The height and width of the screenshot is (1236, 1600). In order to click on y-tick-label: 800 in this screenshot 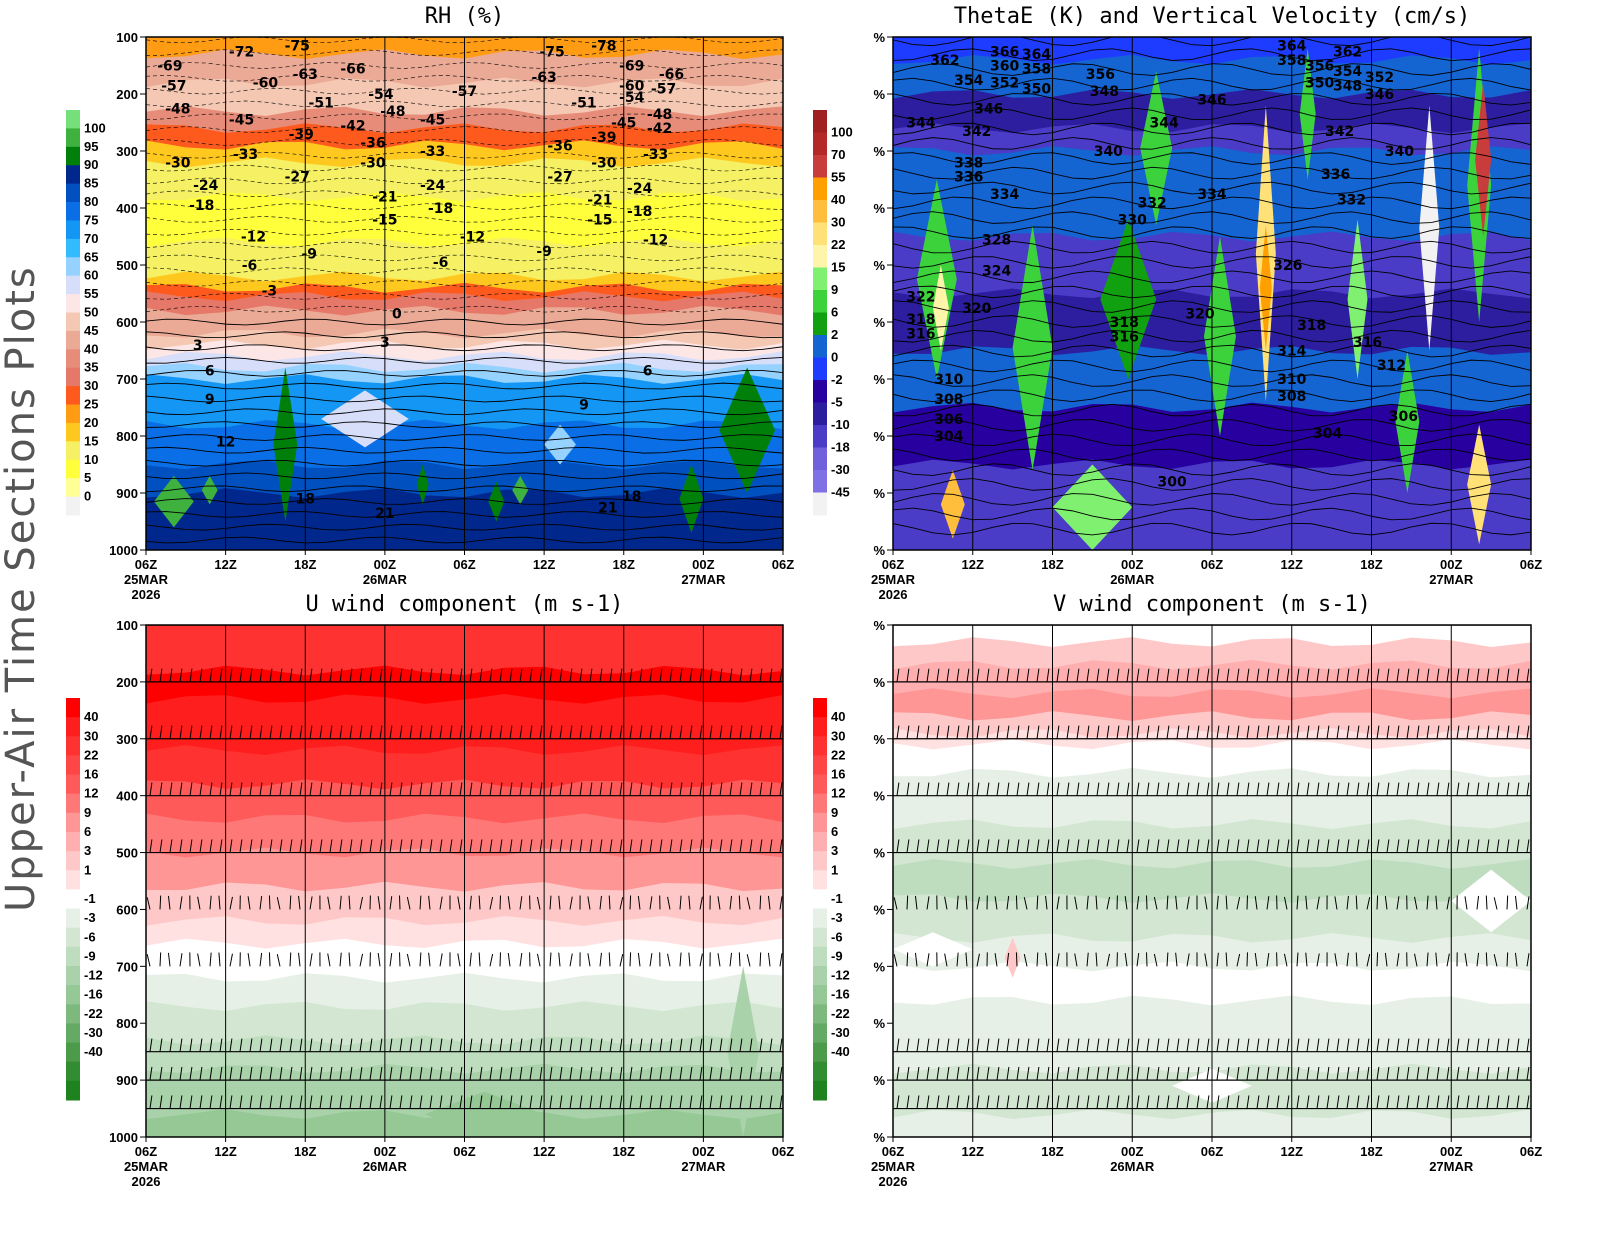, I will do `click(127, 436)`.